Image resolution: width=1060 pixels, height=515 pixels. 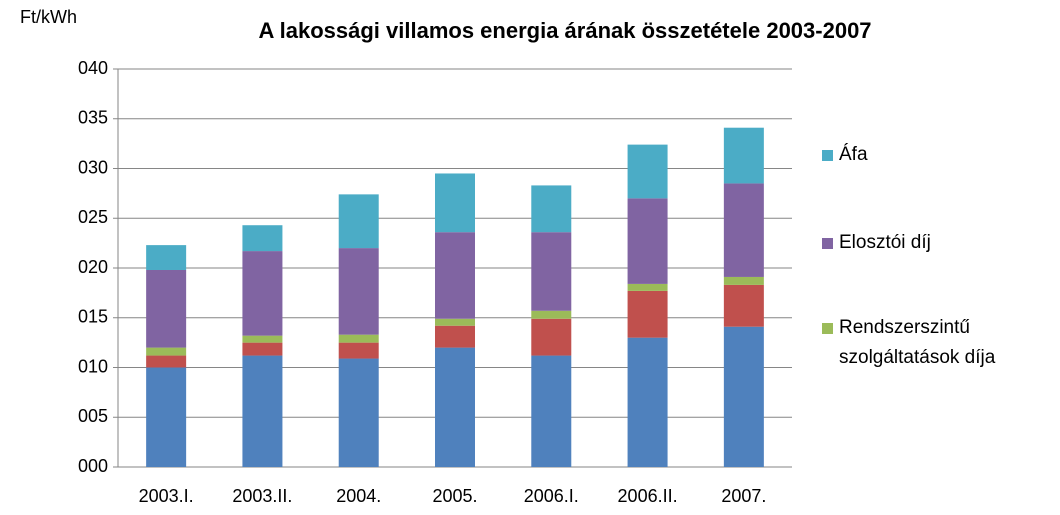 What do you see at coordinates (922, 155) in the screenshot?
I see `legend-item: Áfa` at bounding box center [922, 155].